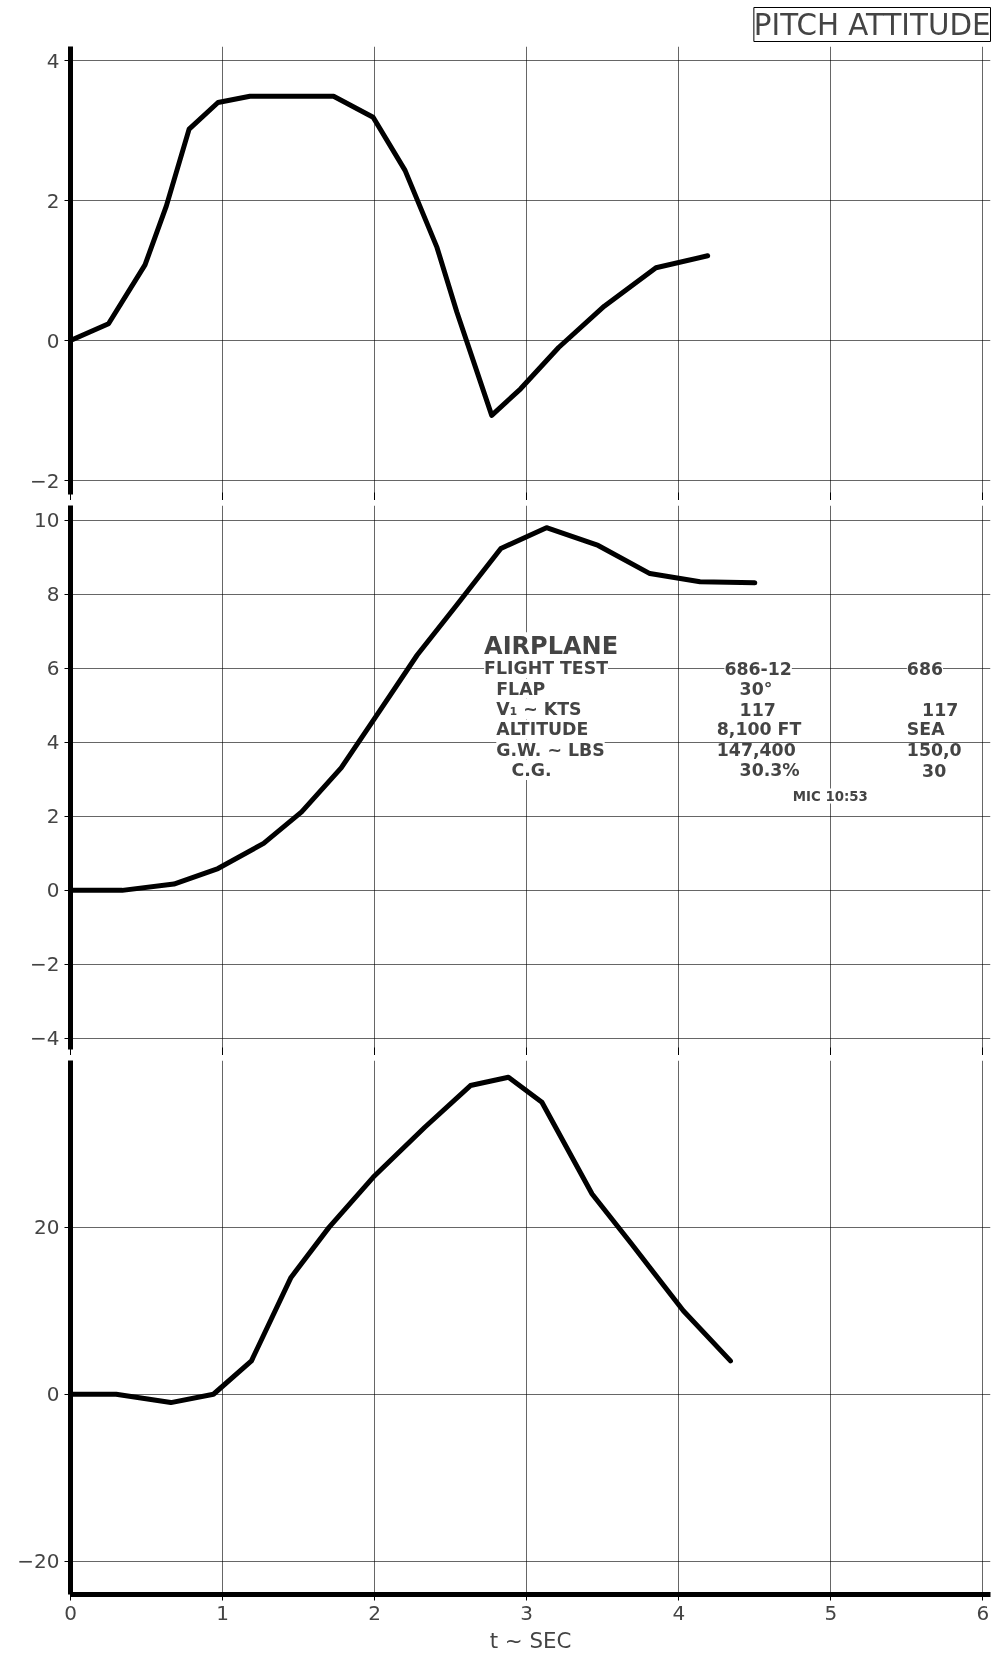 Image resolution: width=1002 pixels, height=1661 pixels. I want to click on y-tick-label: 20, so click(47, 1227).